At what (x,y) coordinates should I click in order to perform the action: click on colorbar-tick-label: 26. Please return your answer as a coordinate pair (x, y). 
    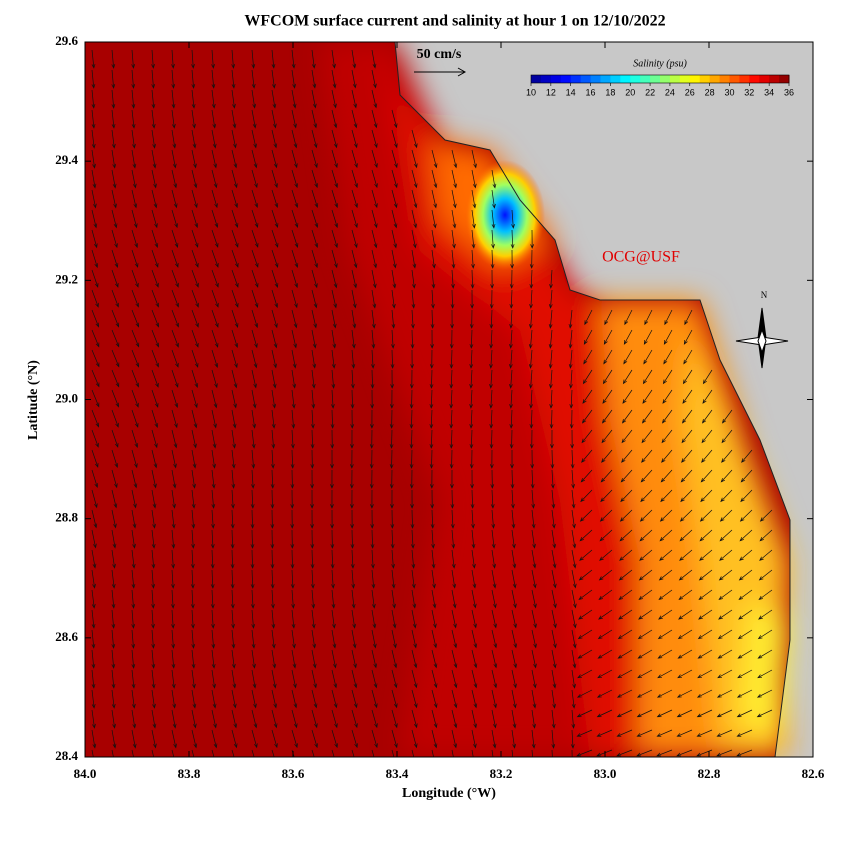
    Looking at the image, I should click on (690, 92).